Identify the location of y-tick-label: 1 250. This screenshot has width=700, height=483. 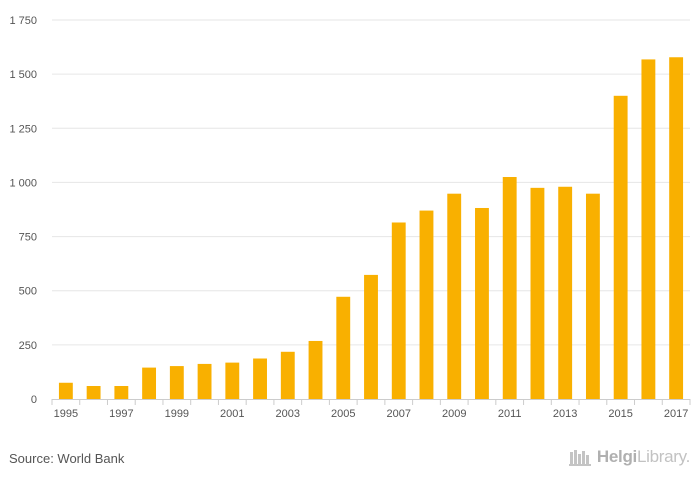
(23, 129).